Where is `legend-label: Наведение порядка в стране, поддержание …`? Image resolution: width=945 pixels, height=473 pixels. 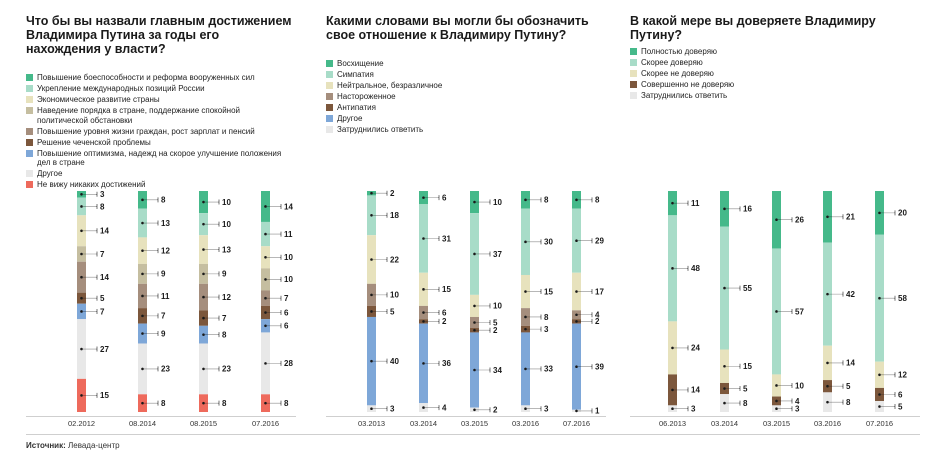
legend-label: Наведение порядка в стране, поддержание … is located at coordinates (138, 115).